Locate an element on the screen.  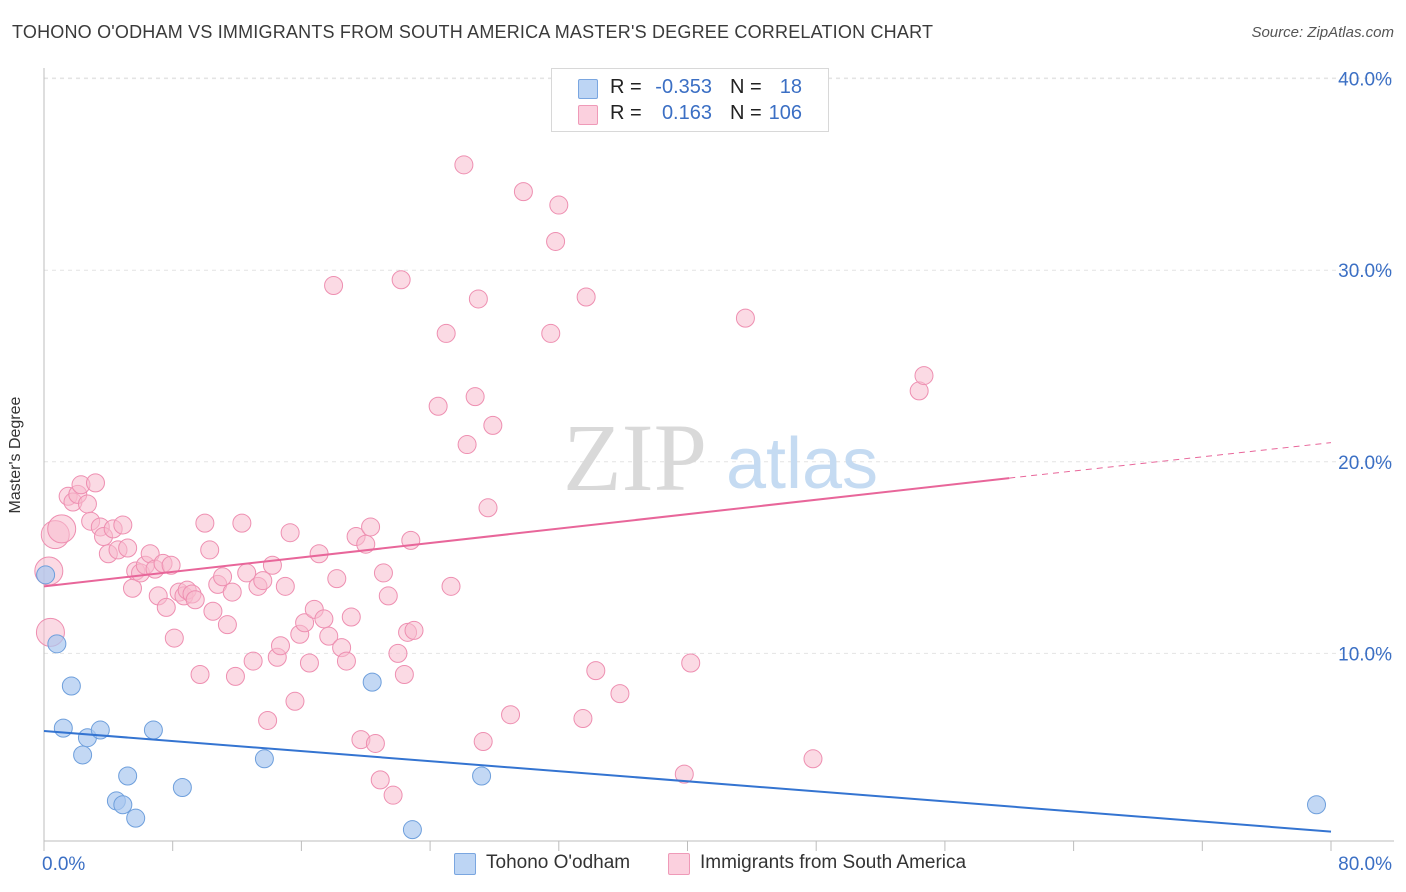
legend-row-tohono: R = -0.353 N = 18 is located at coordinates (690, 88).